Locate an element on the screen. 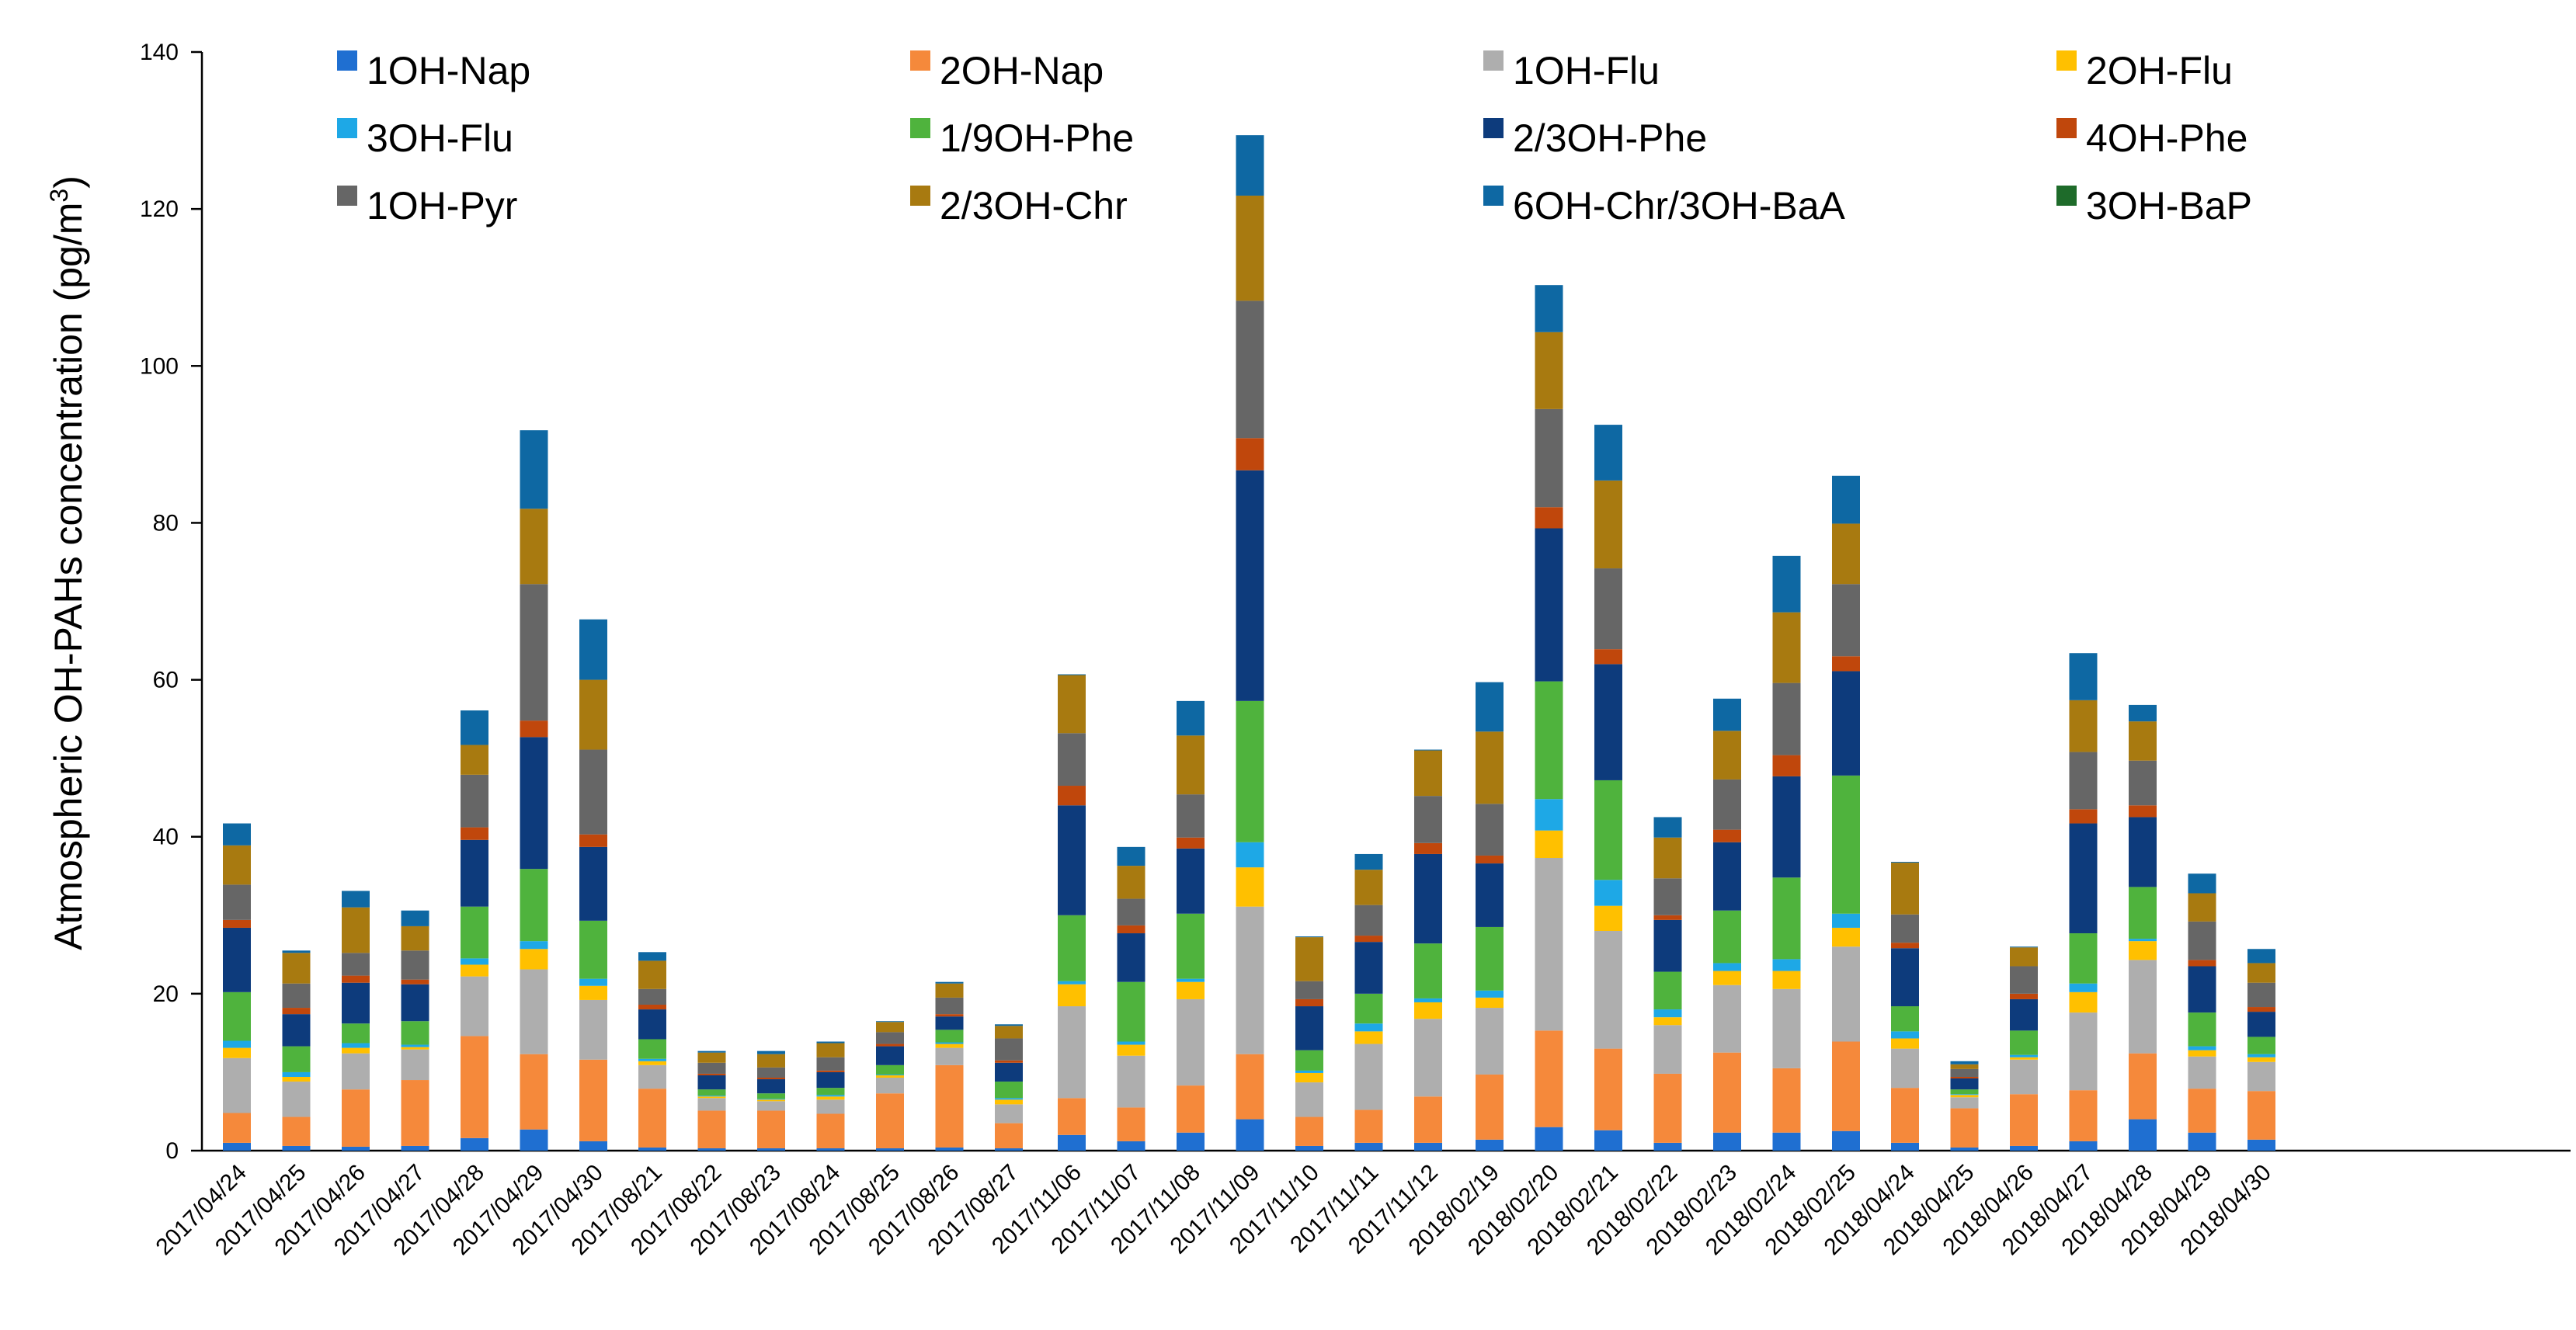 The height and width of the screenshot is (1330, 2576). y-tick-label: 60 is located at coordinates (166, 680).